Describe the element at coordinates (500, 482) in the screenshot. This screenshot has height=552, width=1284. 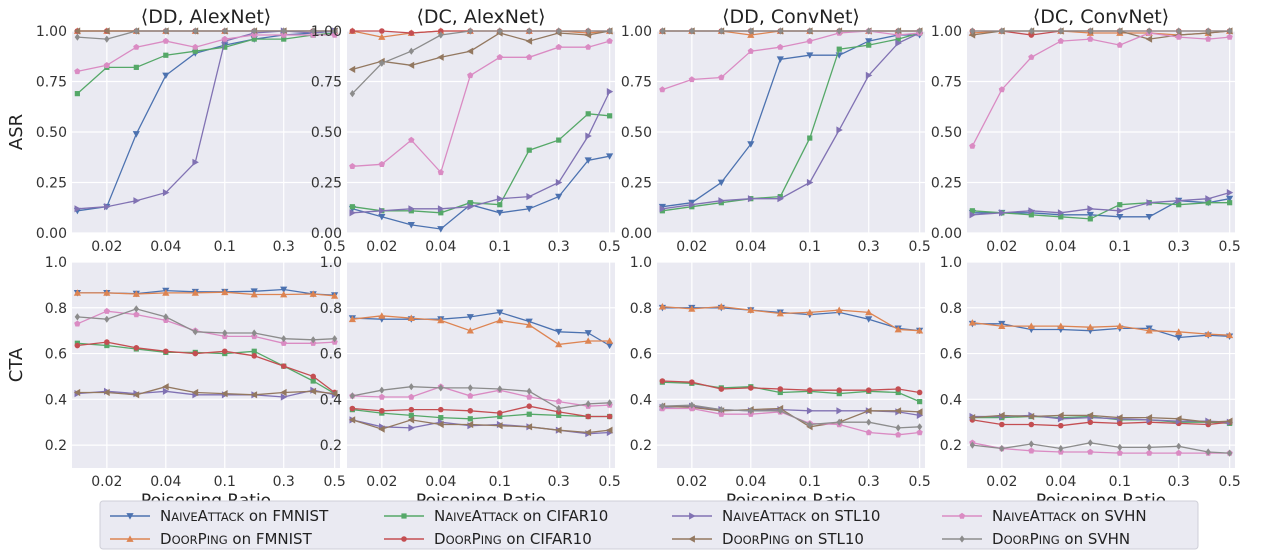
I see `x-tick-label: 0.1` at that location.